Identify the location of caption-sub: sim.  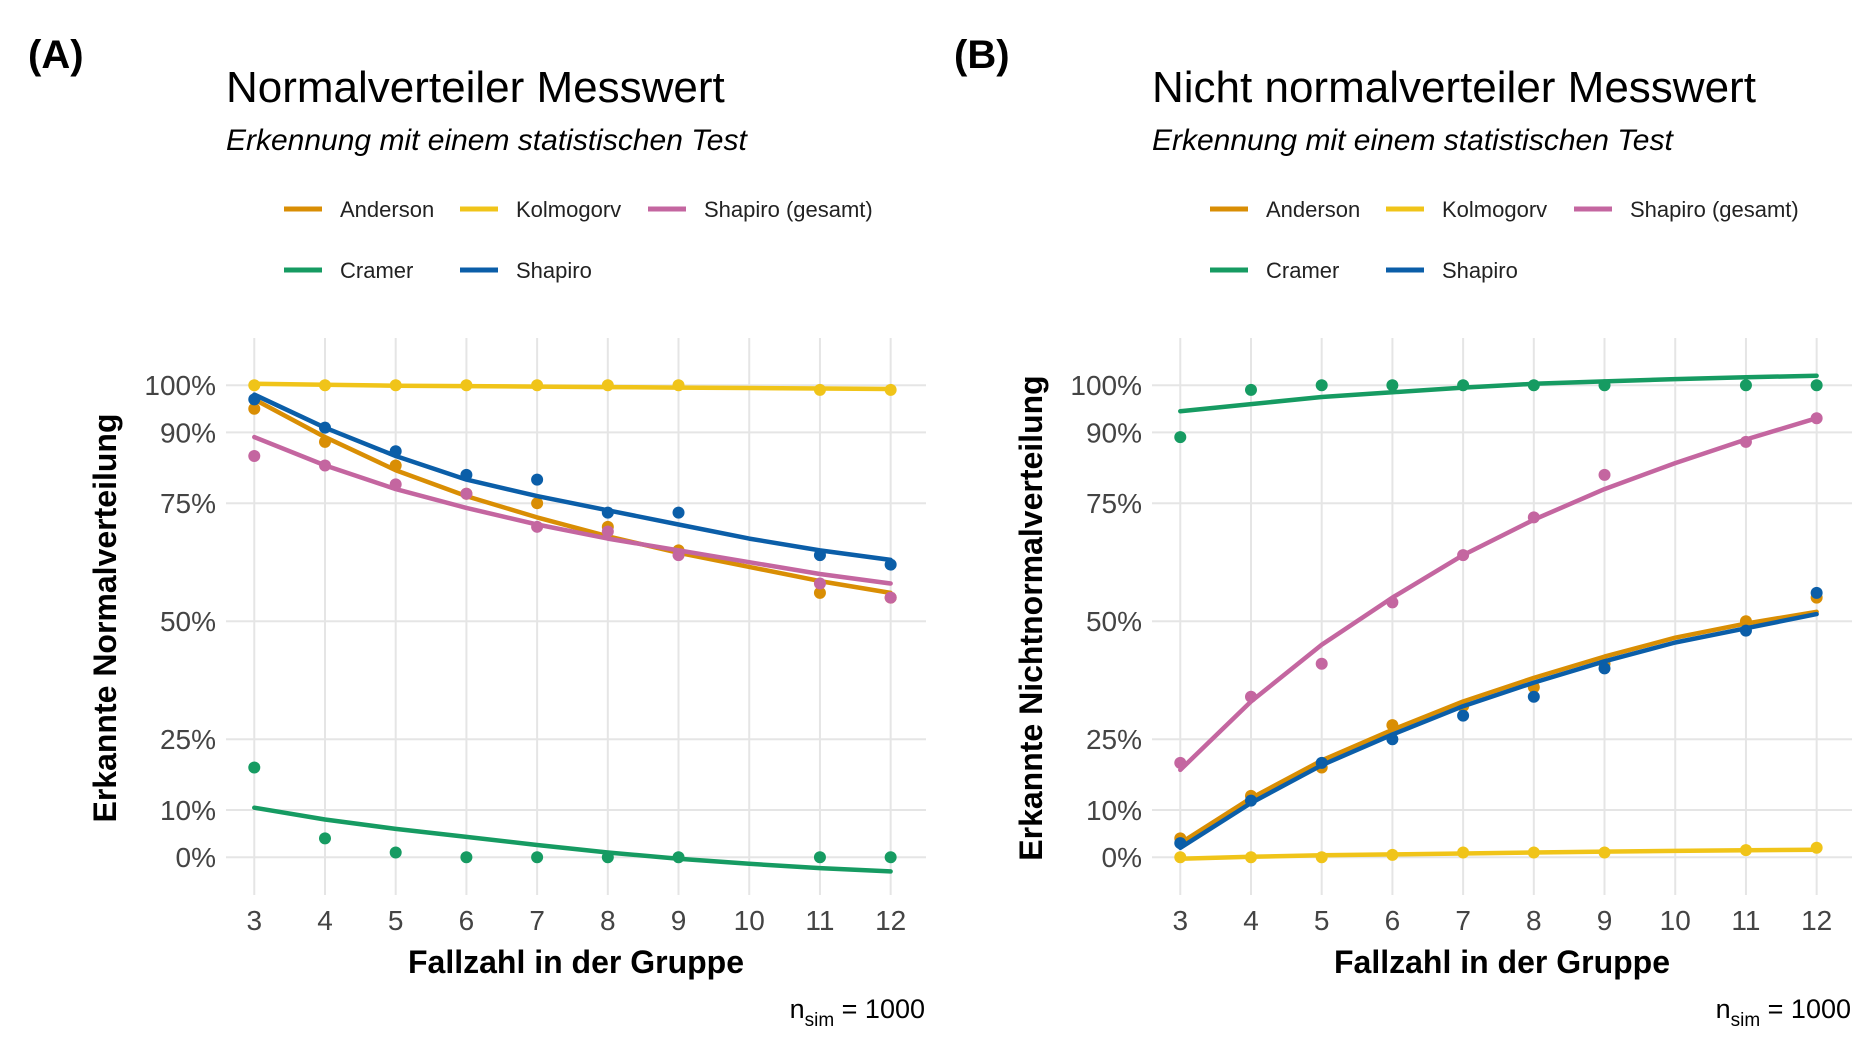
(1746, 1020).